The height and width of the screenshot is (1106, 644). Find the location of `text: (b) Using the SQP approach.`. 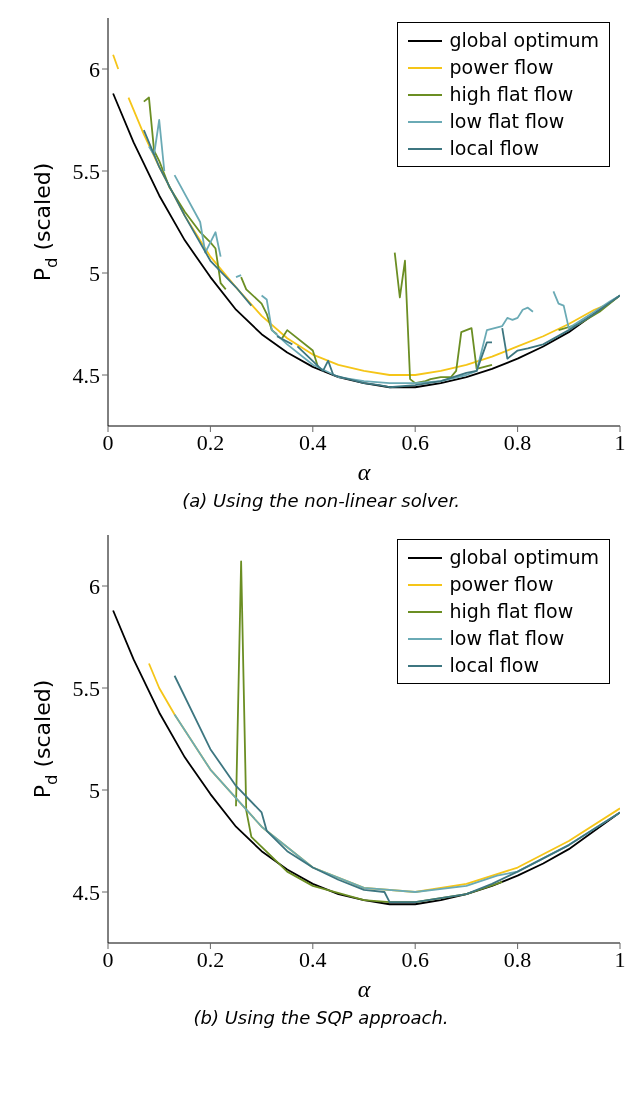

text: (b) Using the SQP approach. is located at coordinates (321, 1017).